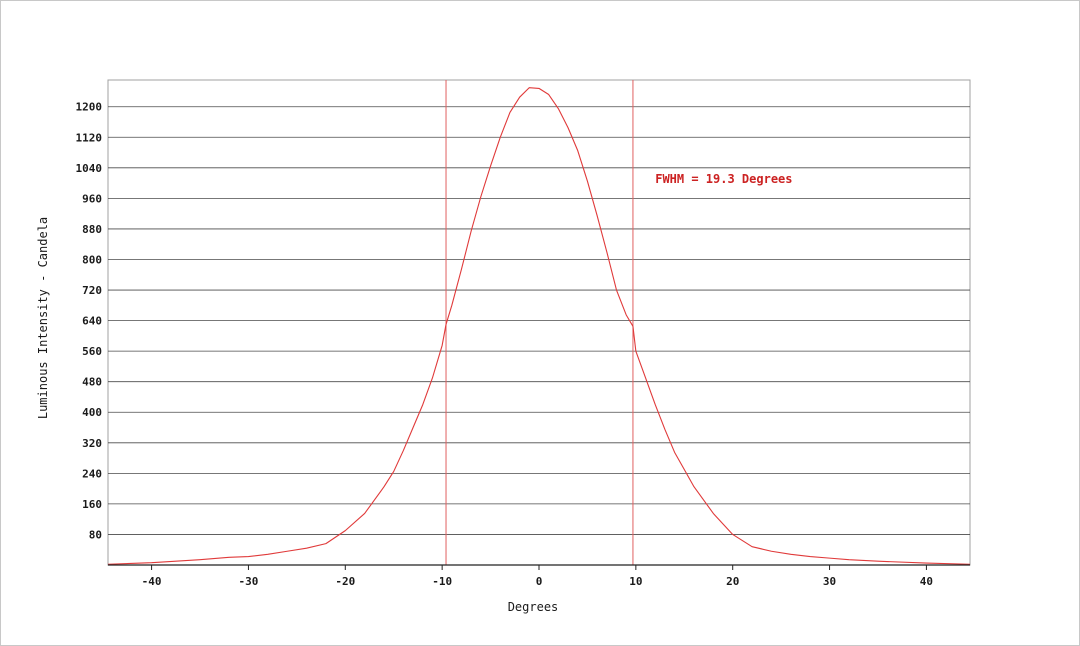  What do you see at coordinates (92, 473) in the screenshot?
I see `y-tick-label: 240` at bounding box center [92, 473].